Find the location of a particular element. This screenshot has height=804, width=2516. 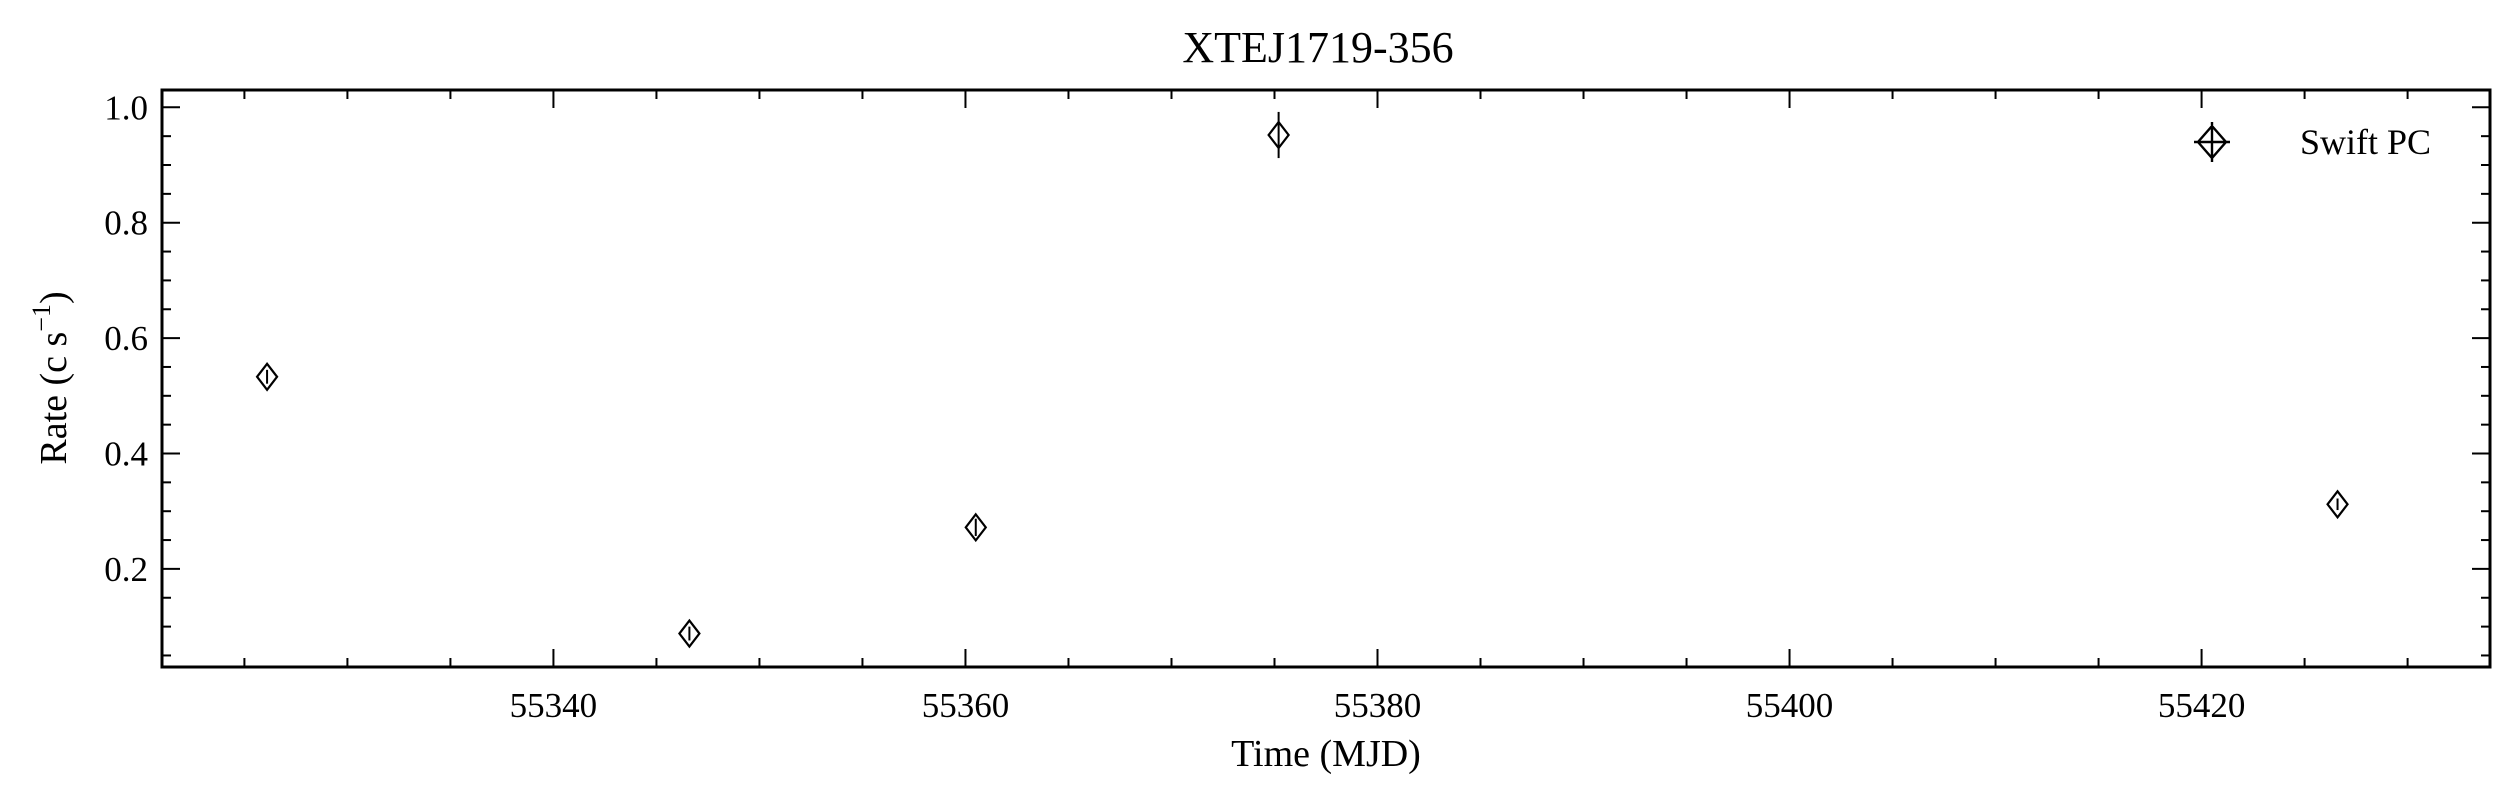

legend: Swift PC is located at coordinates (2312, 142).